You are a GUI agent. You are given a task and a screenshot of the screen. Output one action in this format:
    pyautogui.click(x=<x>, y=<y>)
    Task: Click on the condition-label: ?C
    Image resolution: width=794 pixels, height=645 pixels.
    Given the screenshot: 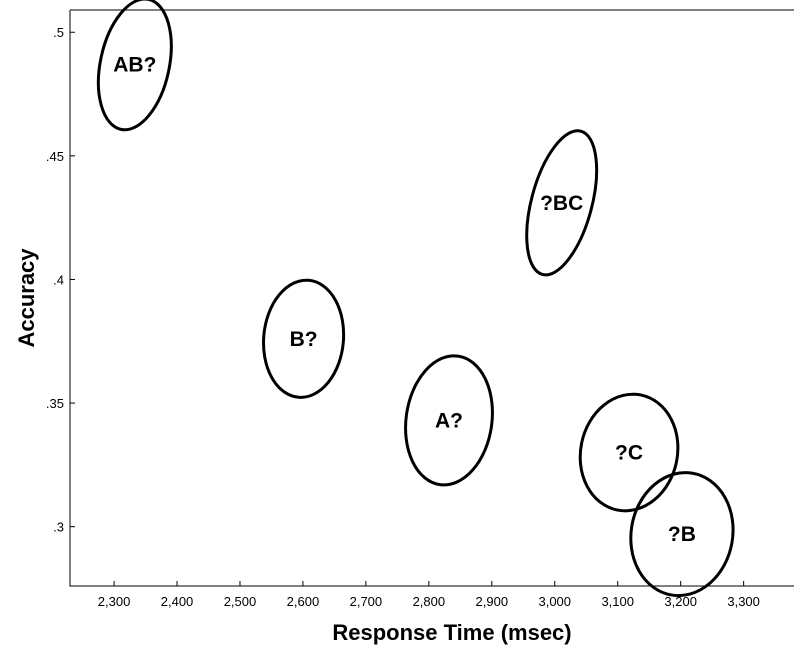 What is the action you would take?
    pyautogui.click(x=629, y=453)
    